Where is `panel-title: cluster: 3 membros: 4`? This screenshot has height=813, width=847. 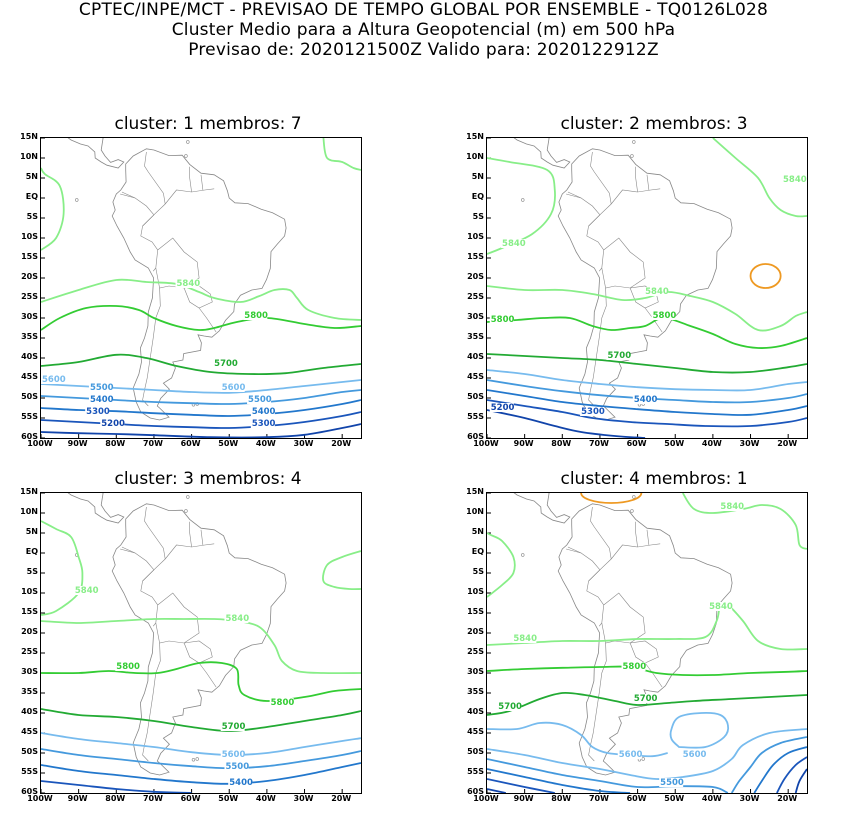 panel-title: cluster: 3 membros: 4 is located at coordinates (208, 479).